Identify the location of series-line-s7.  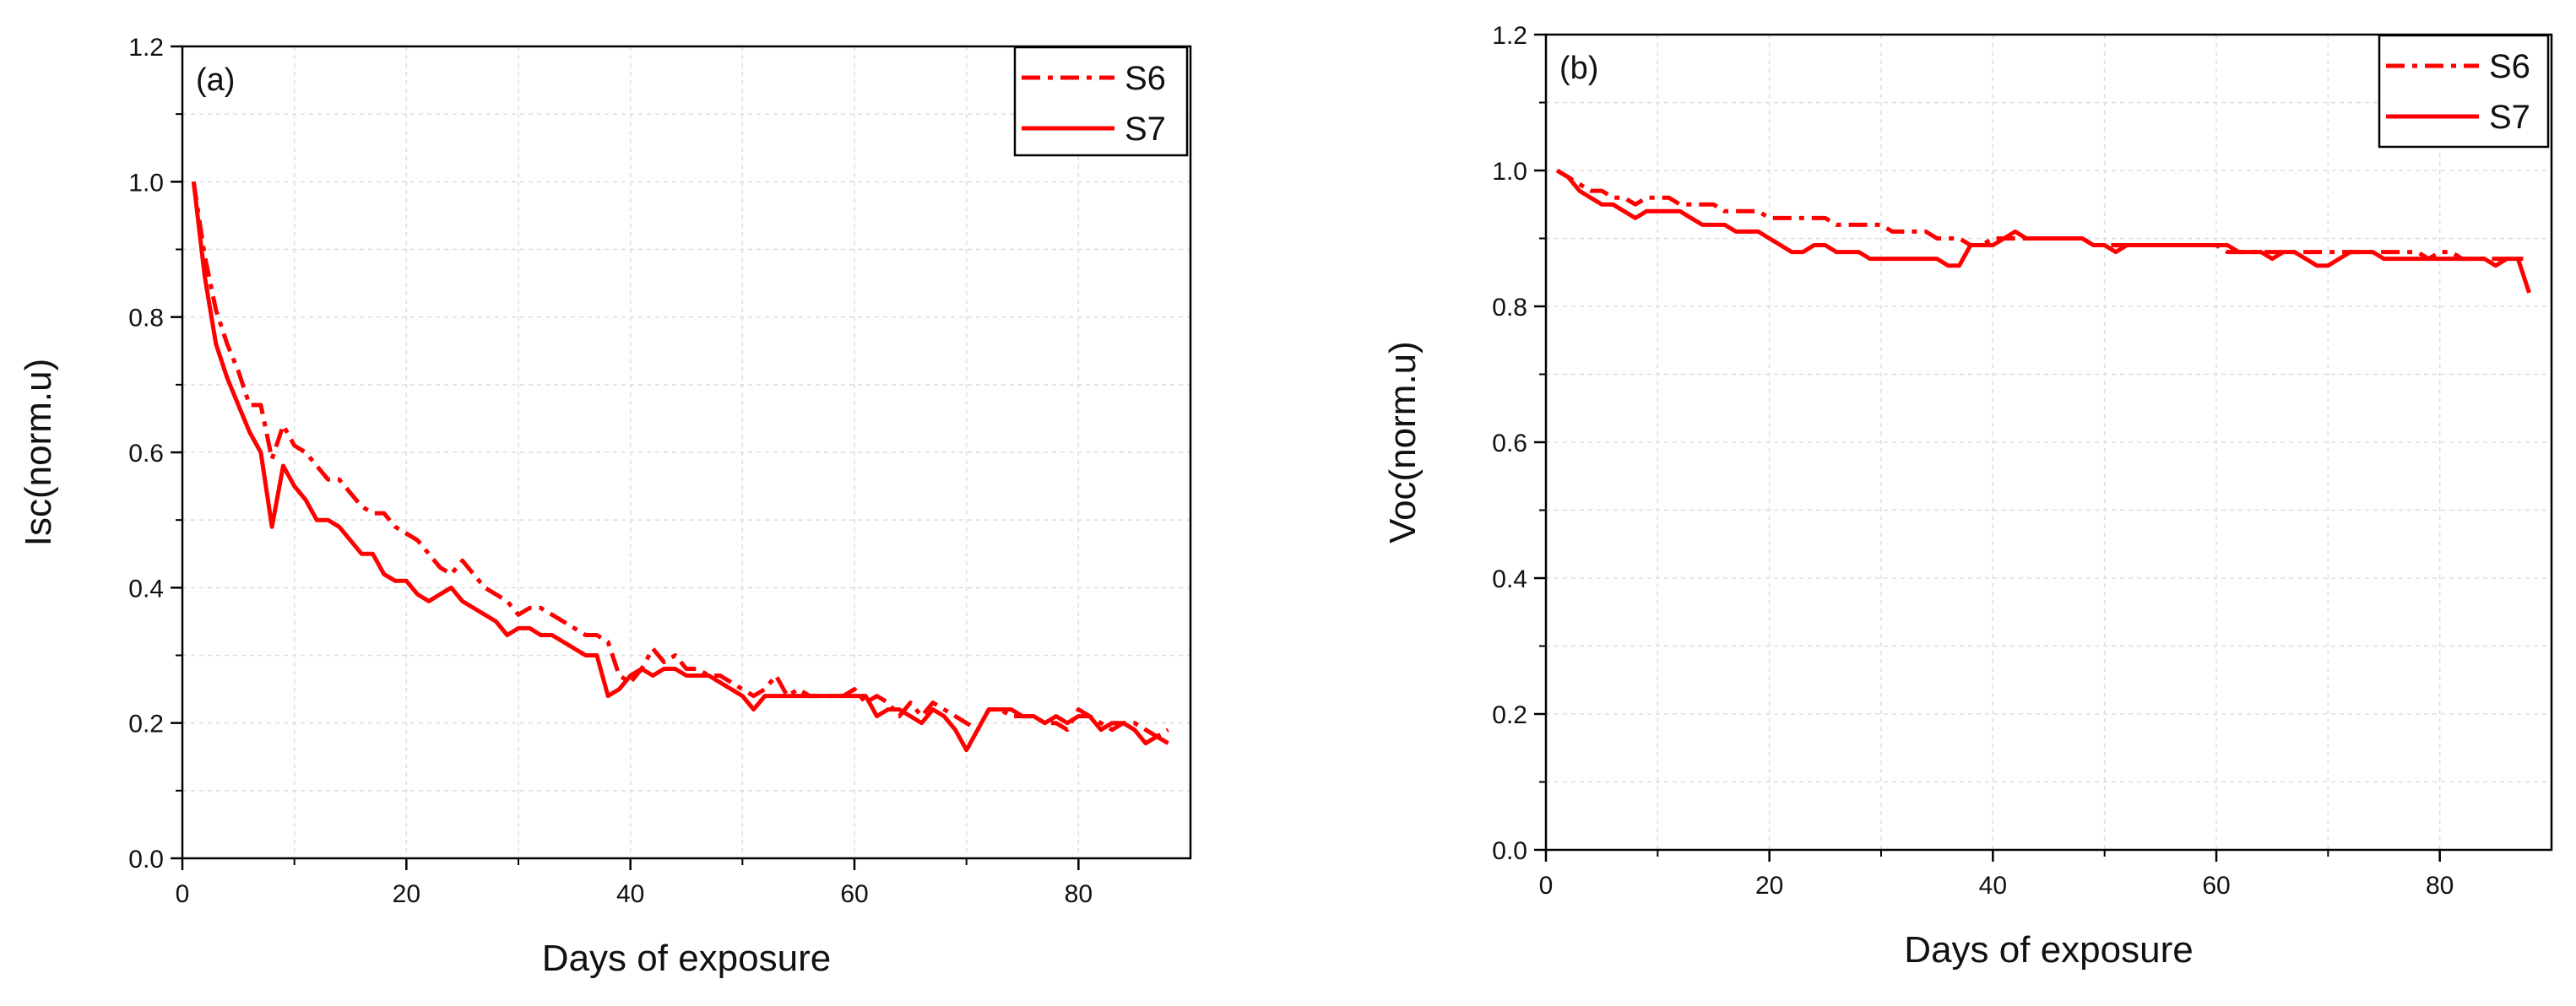
(2043, 231).